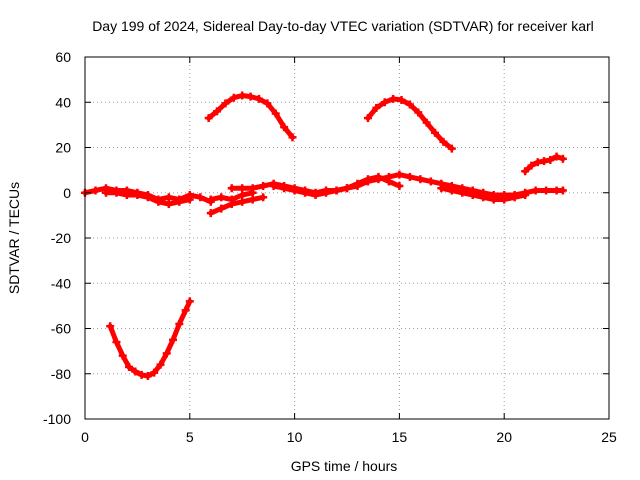 This screenshot has width=640, height=480. I want to click on y-tick-label: 20, so click(63, 148).